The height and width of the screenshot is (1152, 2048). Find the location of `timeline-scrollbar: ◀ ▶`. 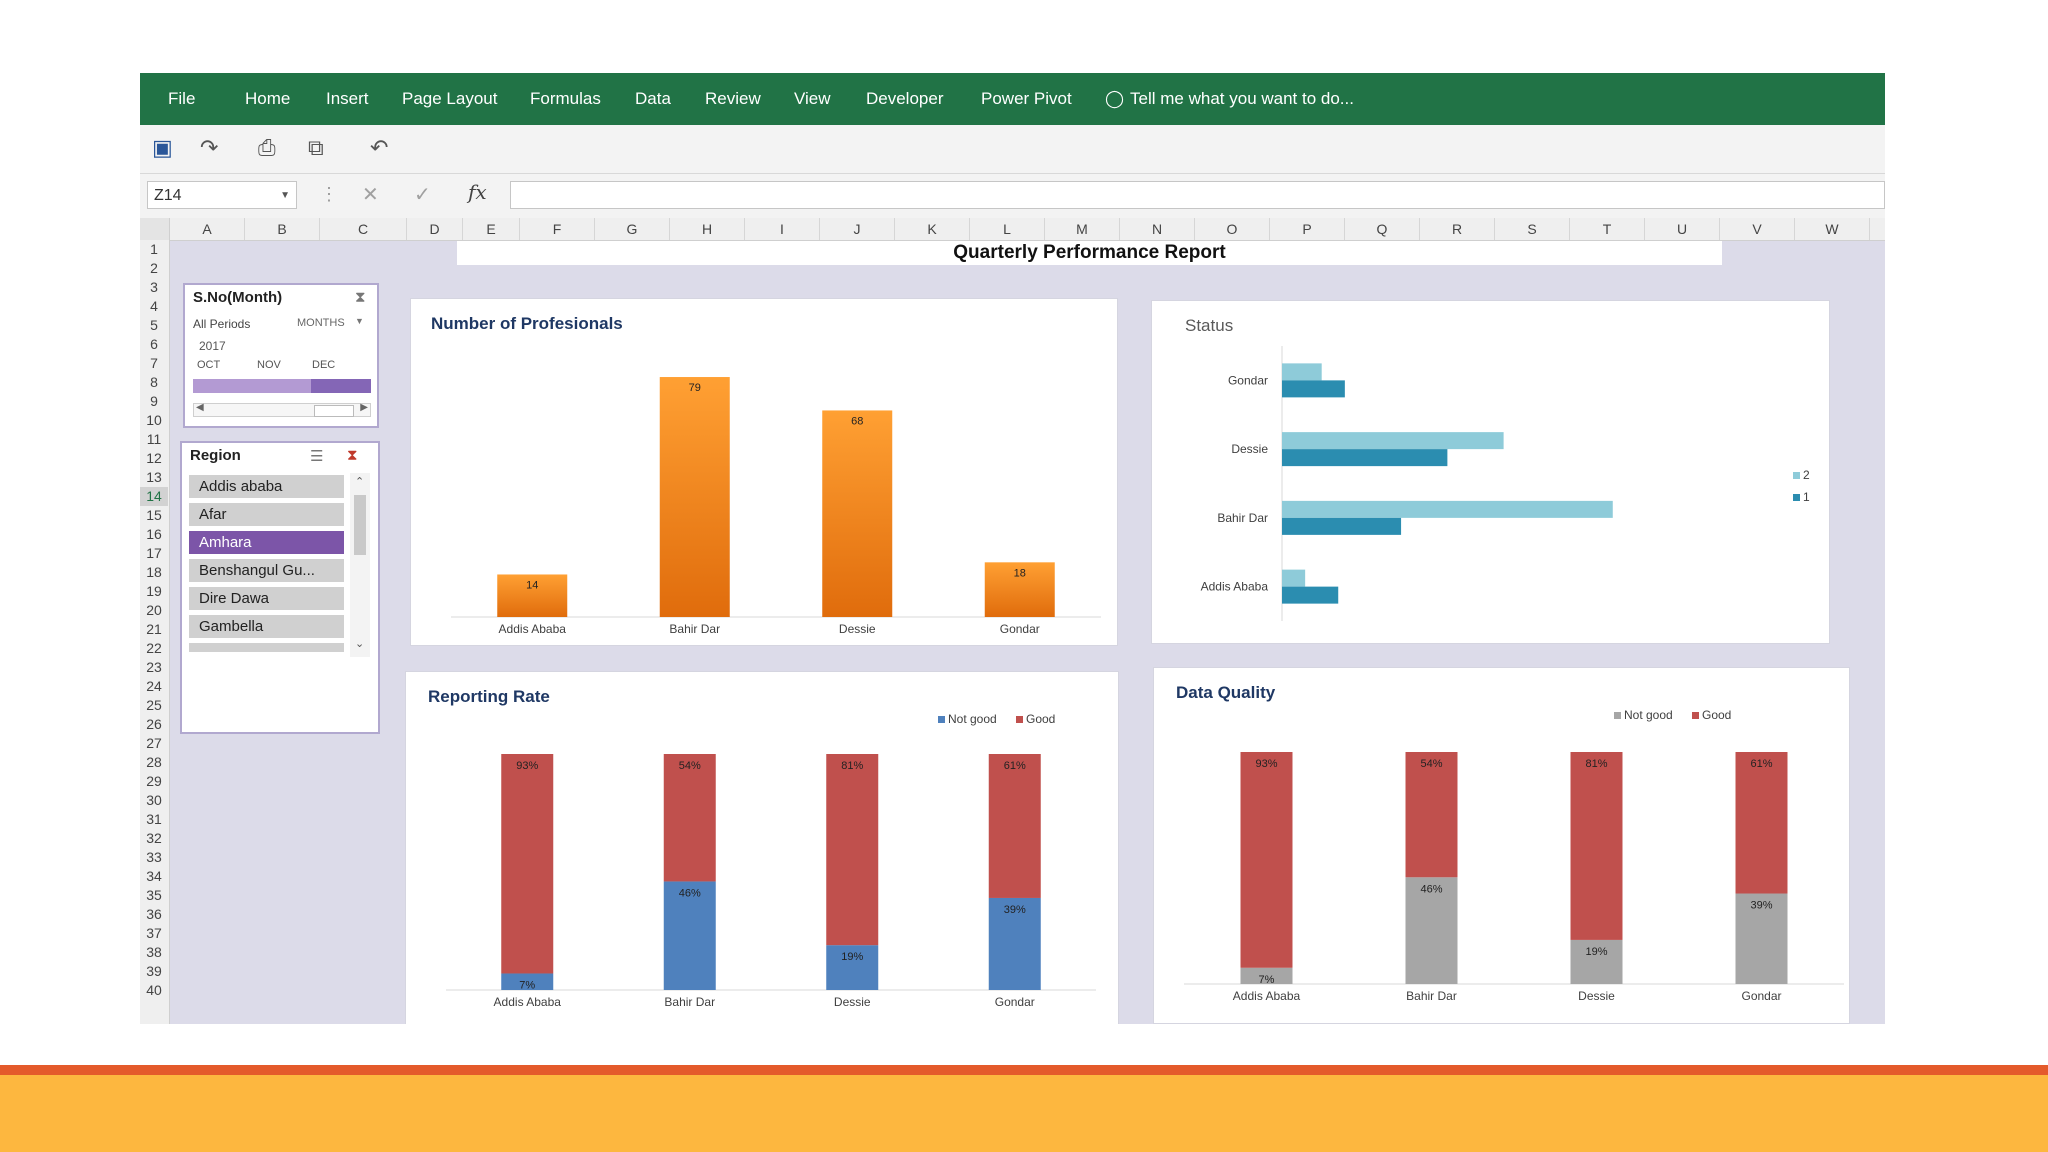

timeline-scrollbar: ◀ ▶ is located at coordinates (282, 409).